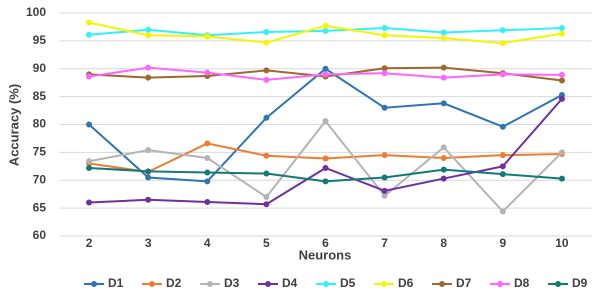 The height and width of the screenshot is (297, 600). I want to click on legend-label: D8, so click(522, 283).